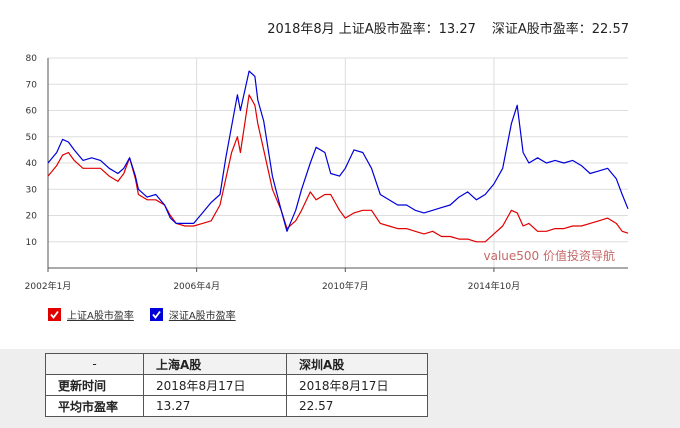  I want to click on watermark: value500 价值投资导航, so click(550, 255).